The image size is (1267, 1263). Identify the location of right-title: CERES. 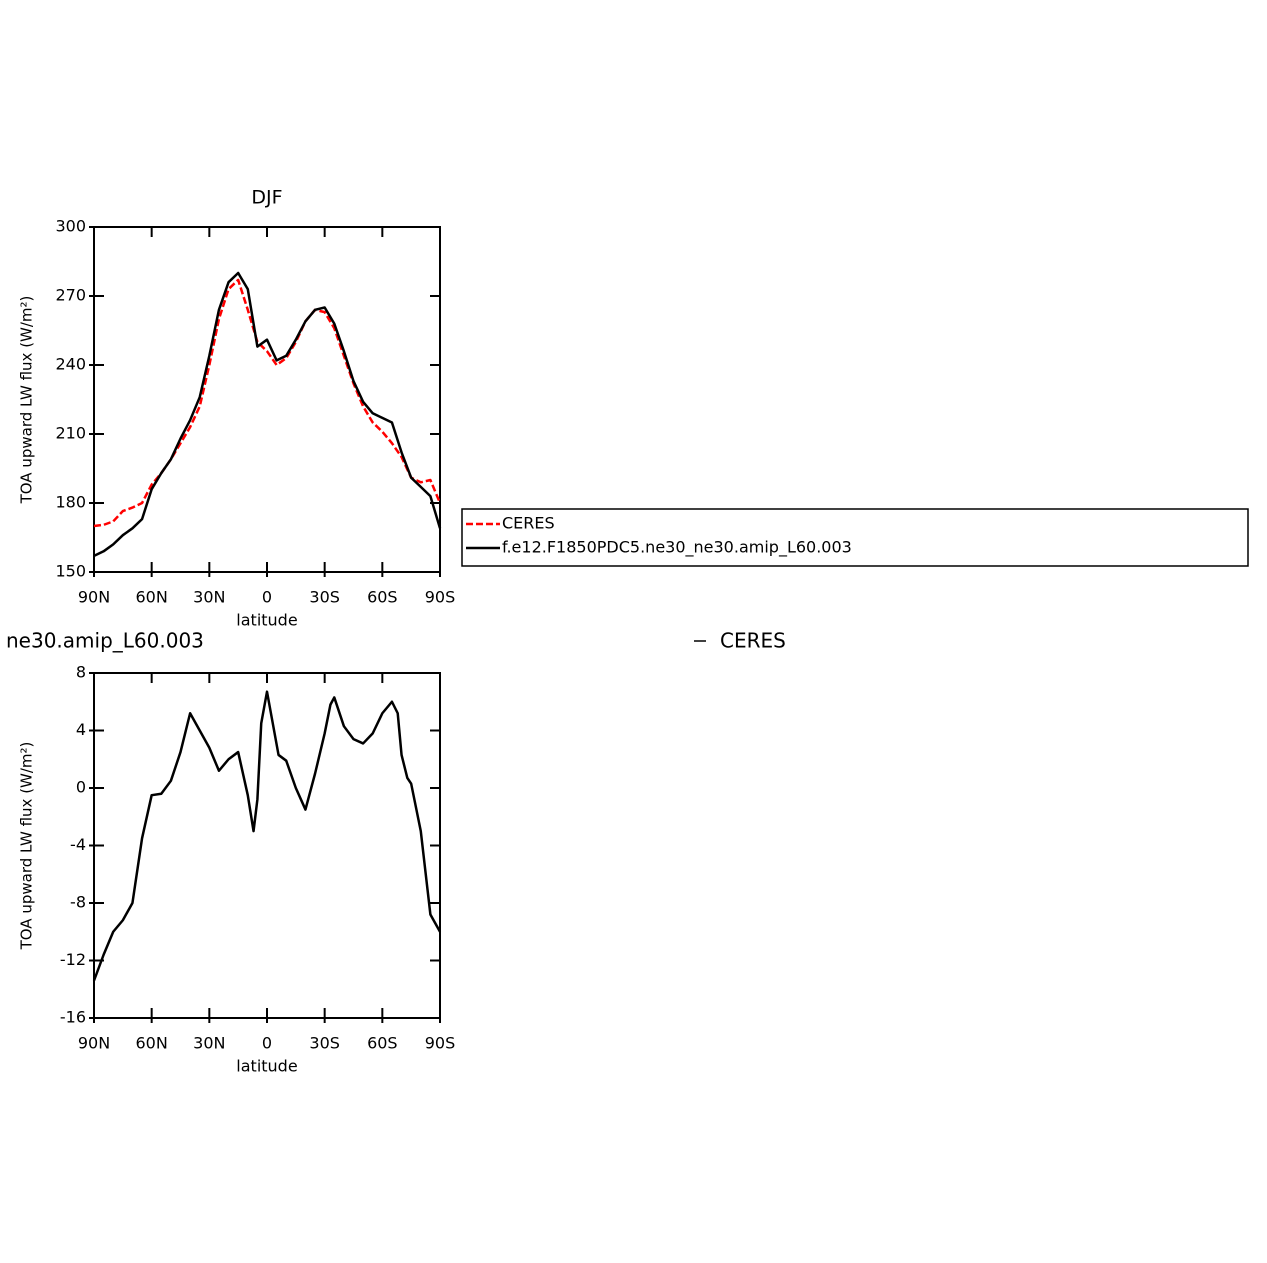
(753, 641).